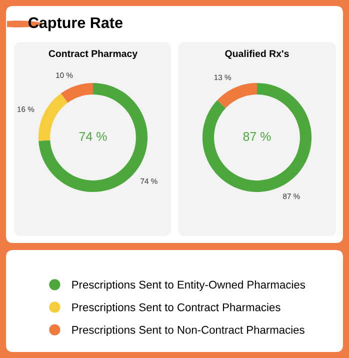 The width and height of the screenshot is (349, 358). I want to click on chart-title: Contract Pharmacy, so click(93, 54).